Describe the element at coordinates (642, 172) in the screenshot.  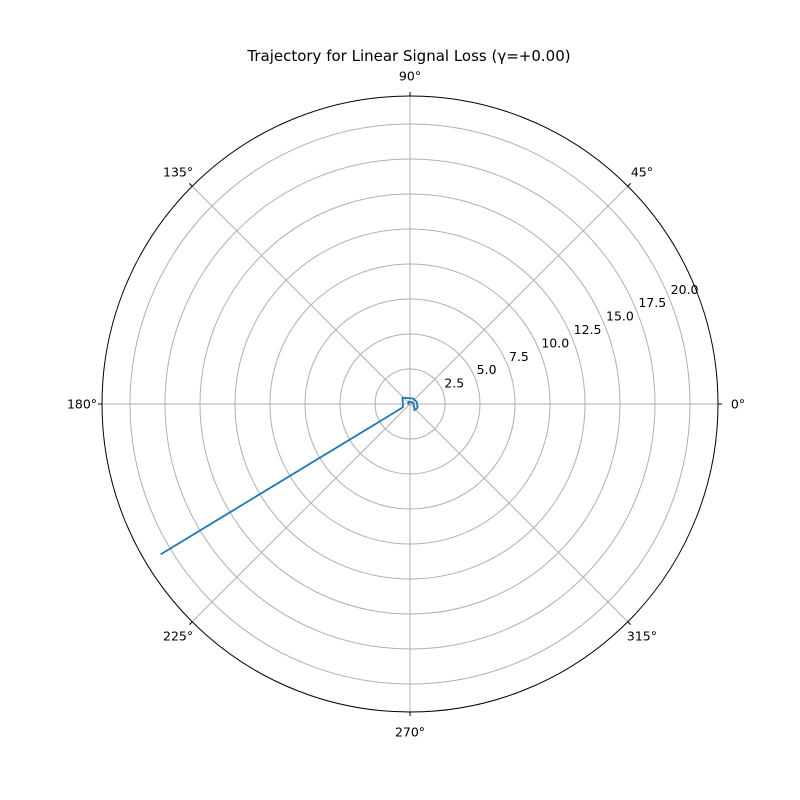
I see `theta-tick-label-1: 45°` at that location.